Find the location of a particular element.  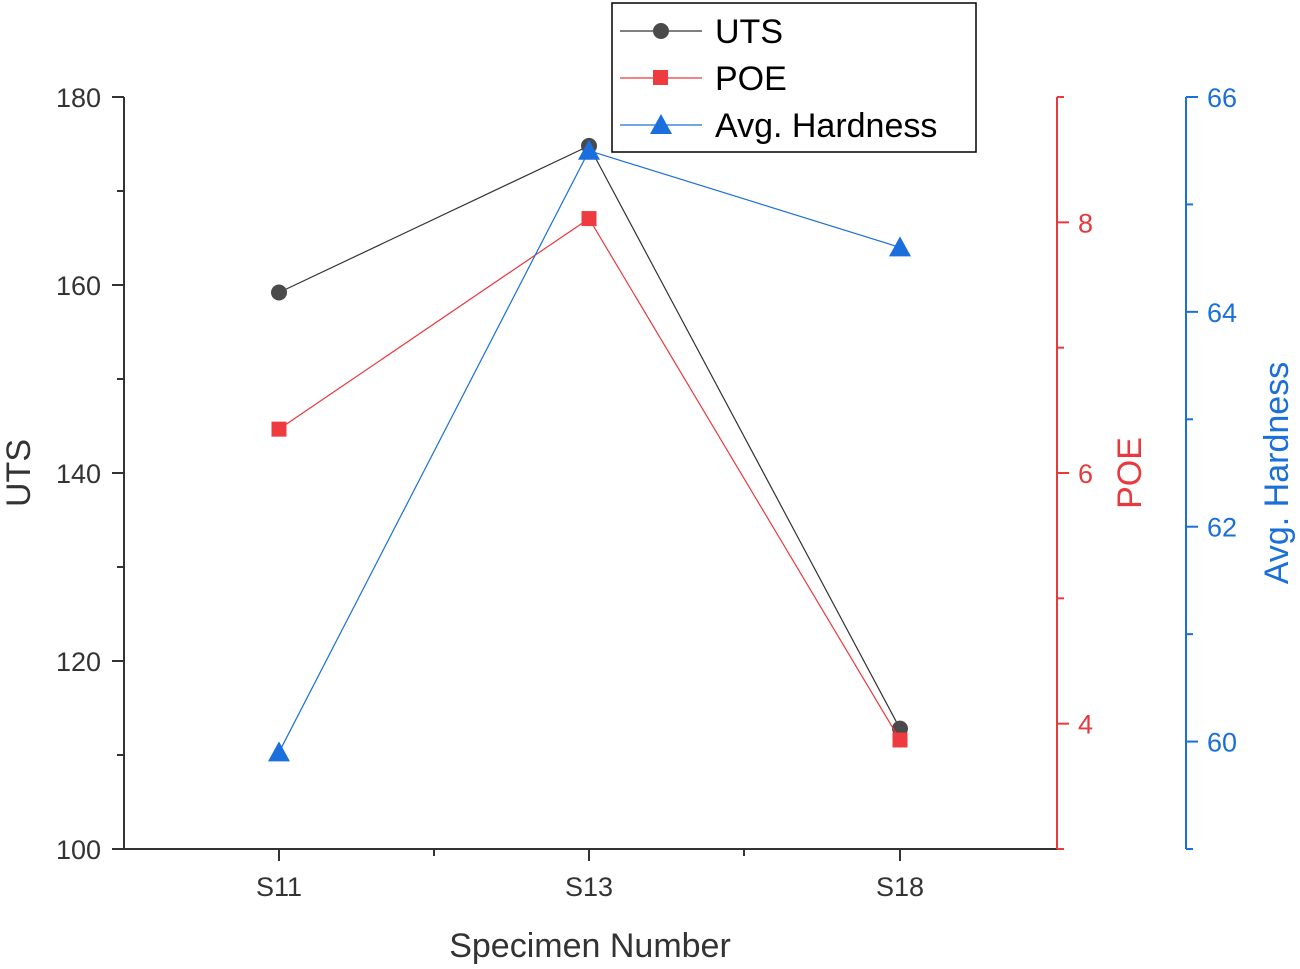

legend-entry-uts: UTS is located at coordinates (701, 32).